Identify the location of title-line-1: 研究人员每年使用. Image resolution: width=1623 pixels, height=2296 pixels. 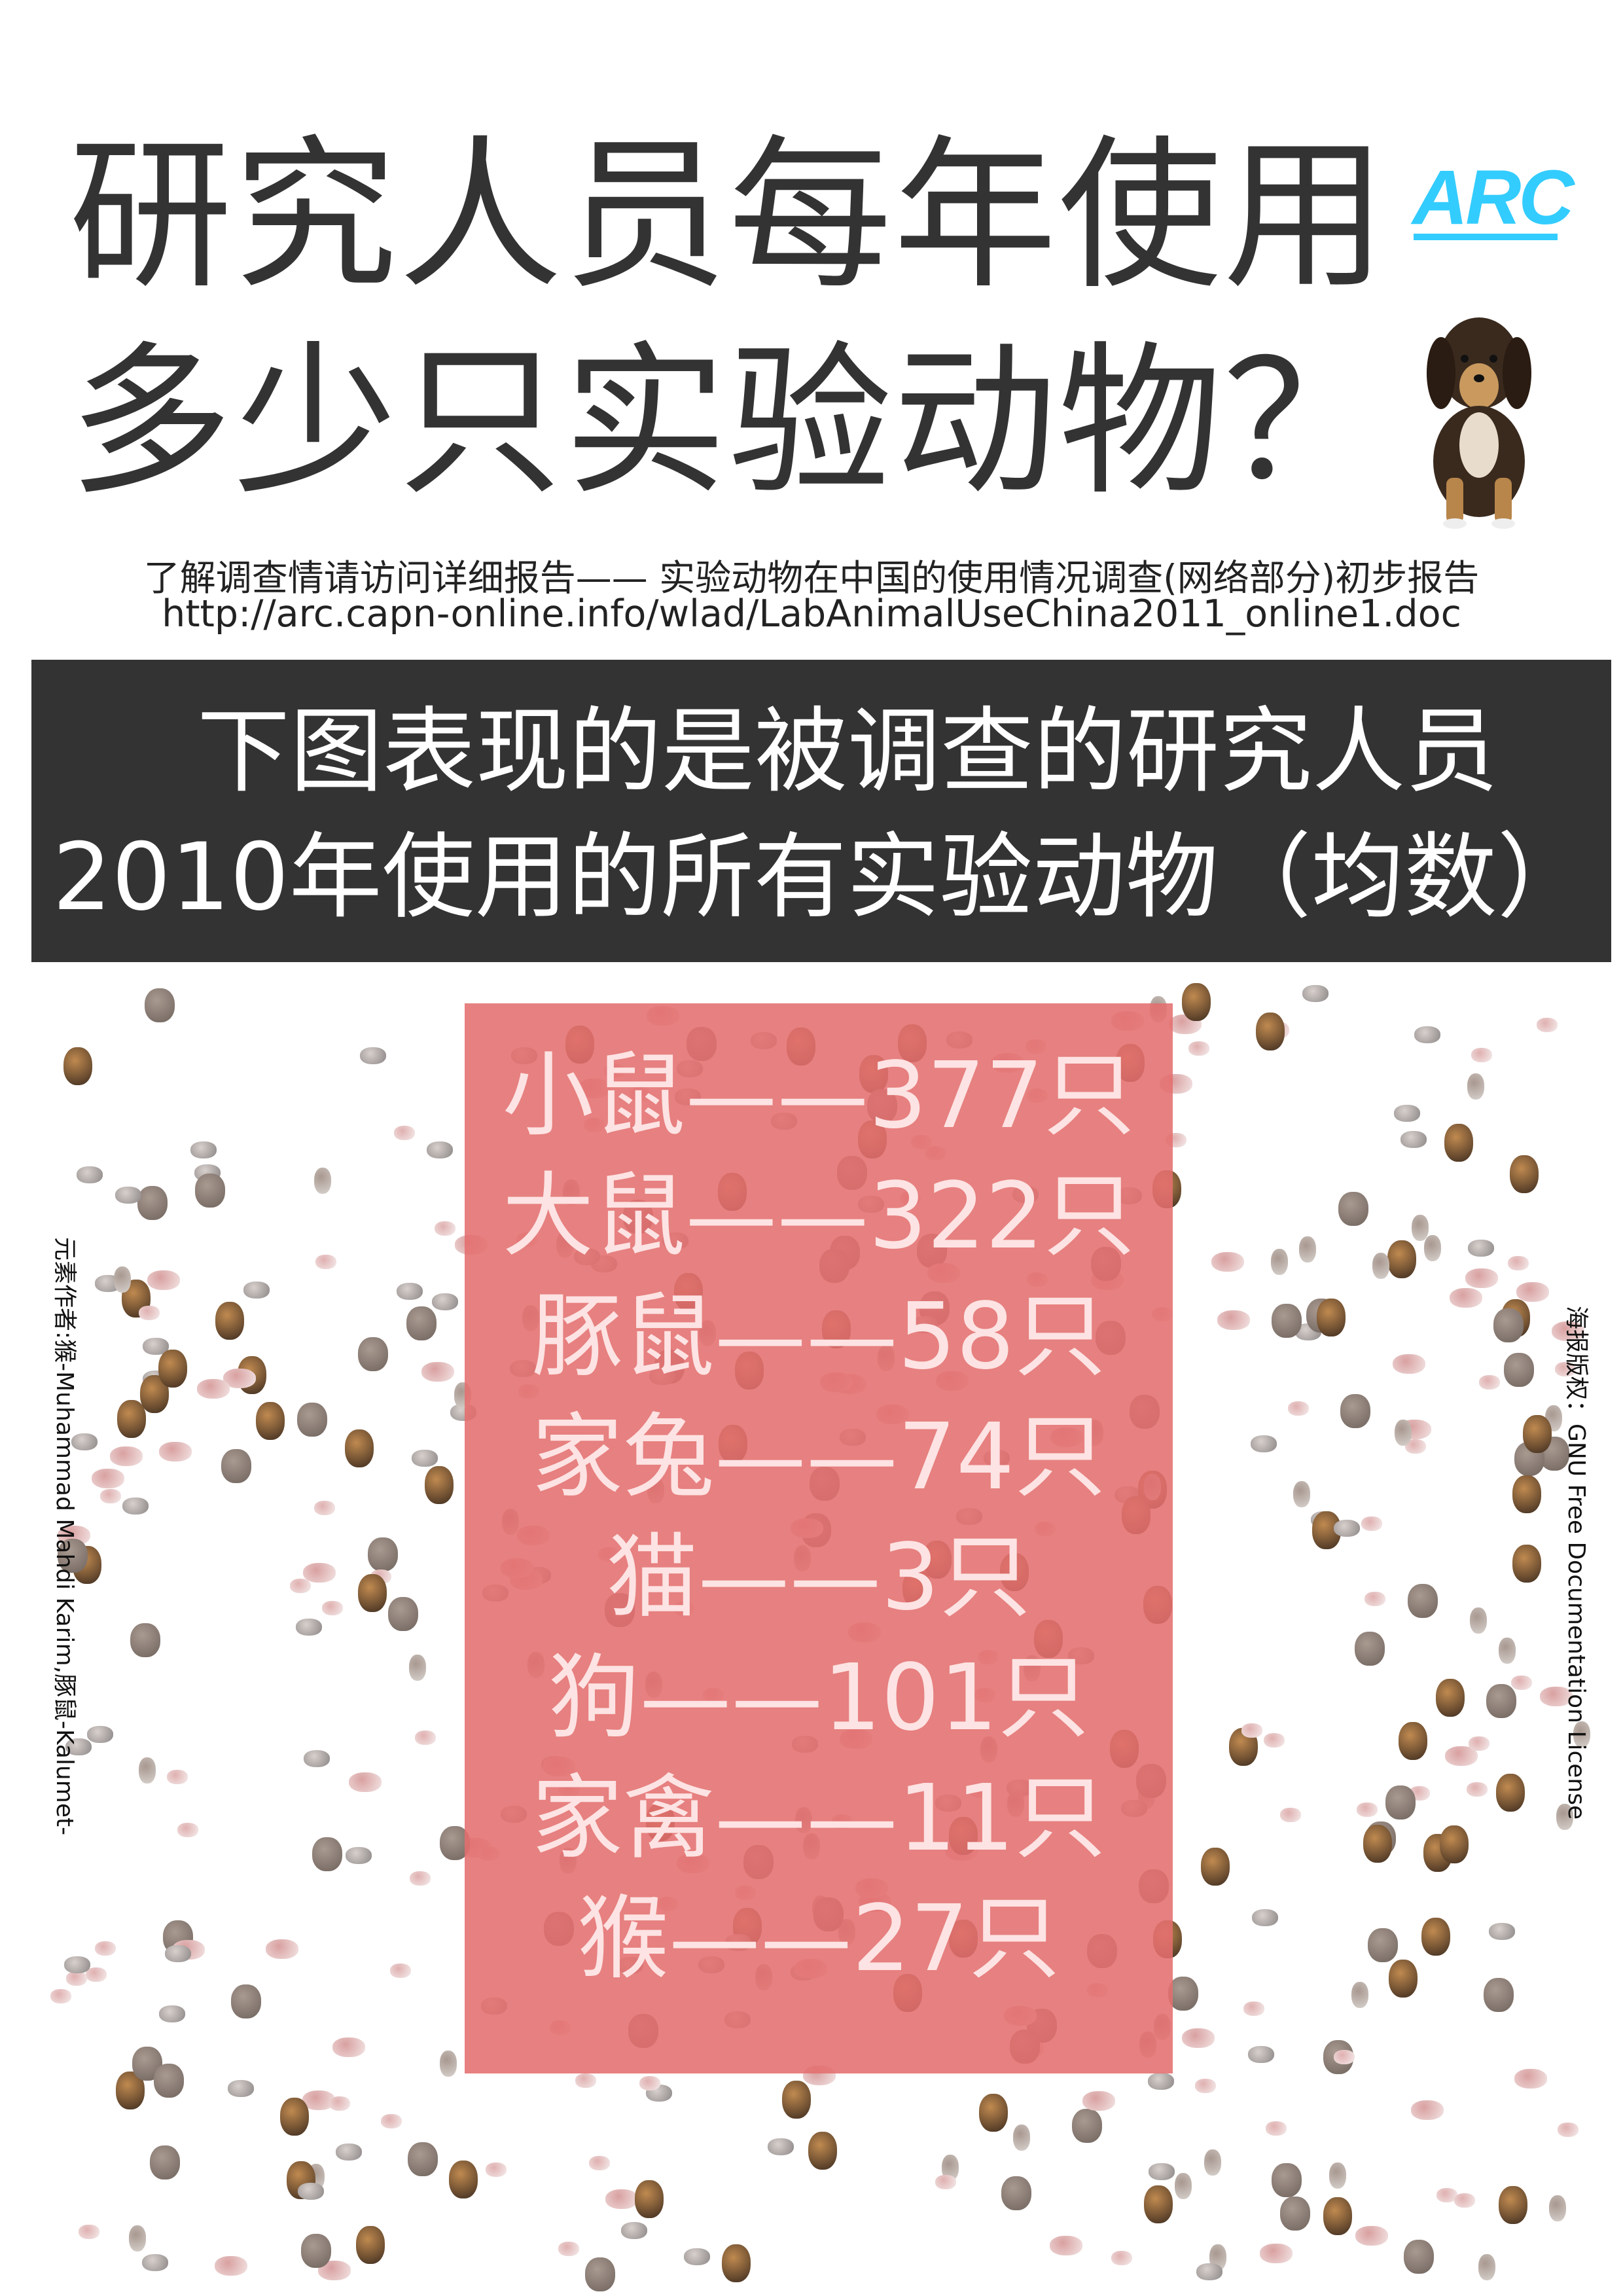
(728, 216).